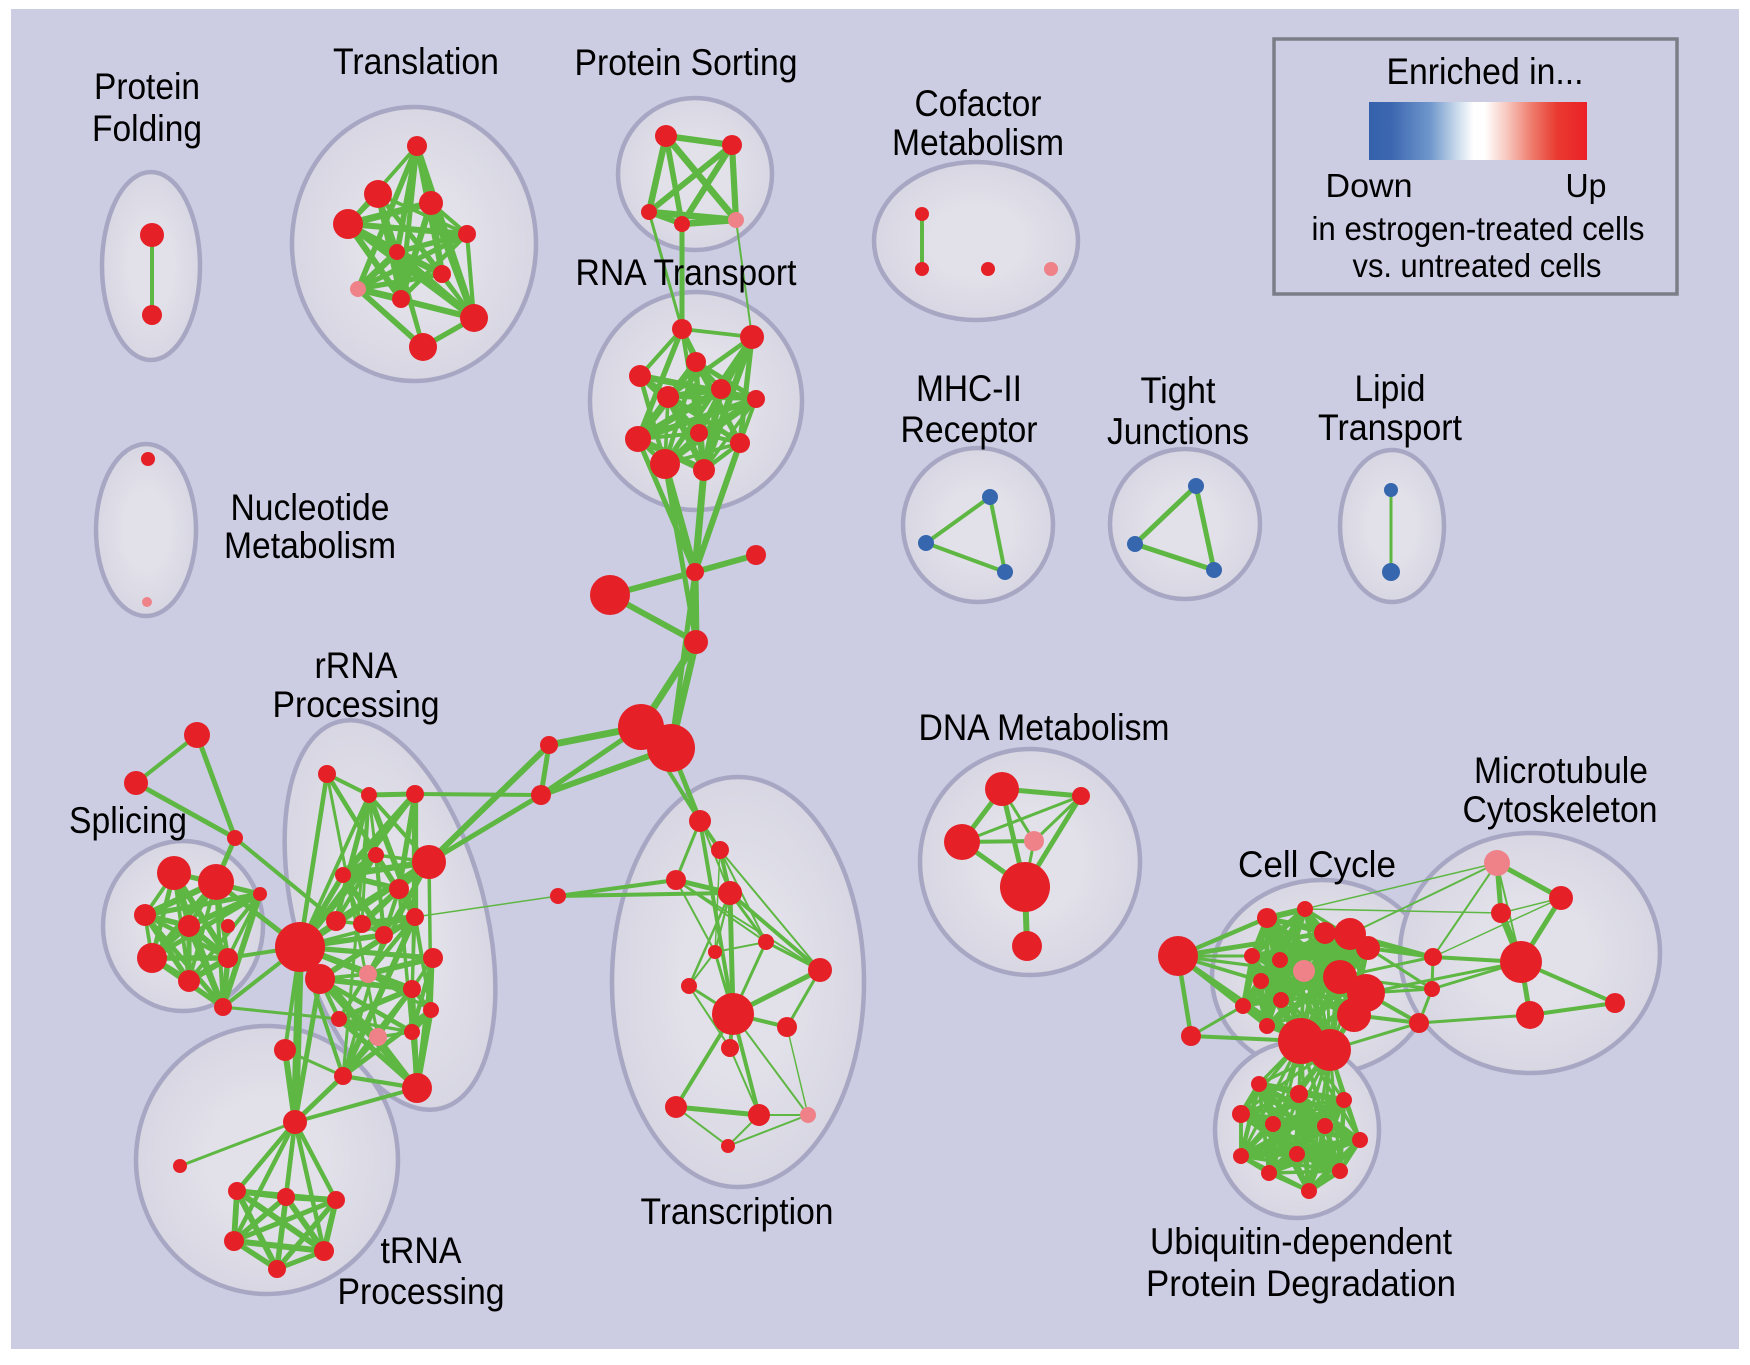 Image resolution: width=1750 pixels, height=1365 pixels. What do you see at coordinates (687, 272) in the screenshot?
I see `svg-text: RNA Transport` at bounding box center [687, 272].